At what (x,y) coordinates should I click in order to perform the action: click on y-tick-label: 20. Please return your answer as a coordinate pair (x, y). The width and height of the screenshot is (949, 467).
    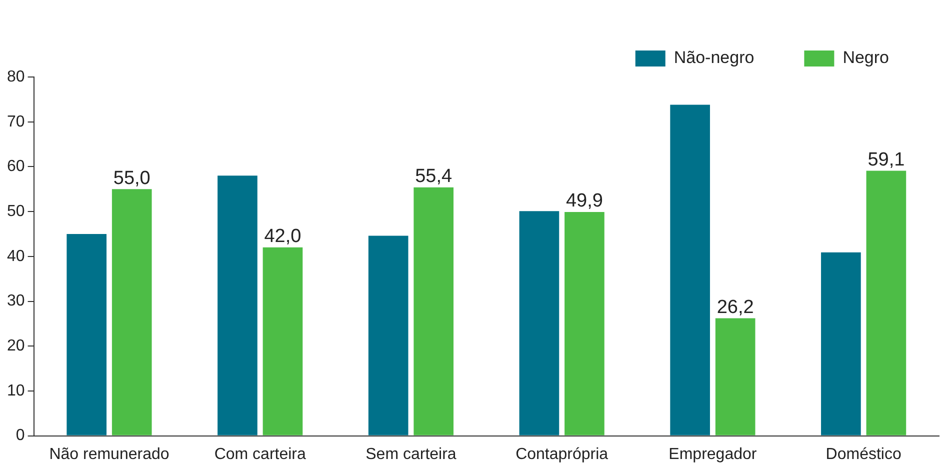
    Looking at the image, I should click on (16, 346).